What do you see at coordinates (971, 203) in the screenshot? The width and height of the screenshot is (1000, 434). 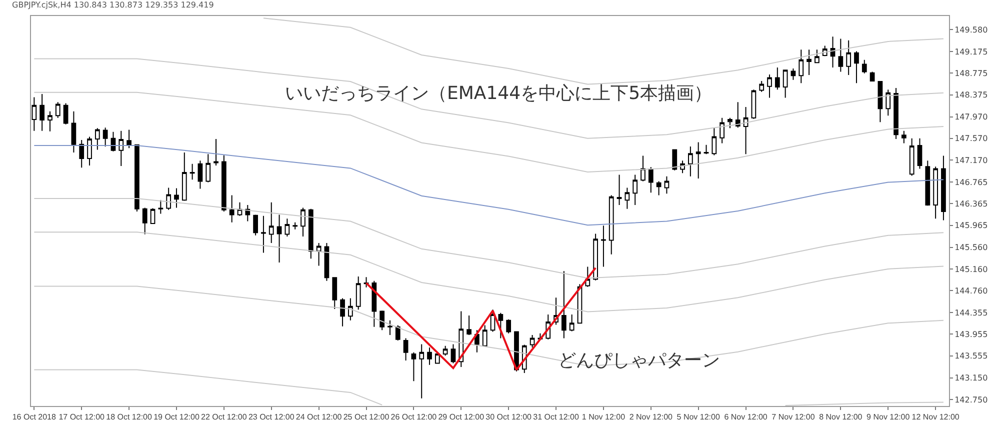 I see `y-tick-label: 146.365` at bounding box center [971, 203].